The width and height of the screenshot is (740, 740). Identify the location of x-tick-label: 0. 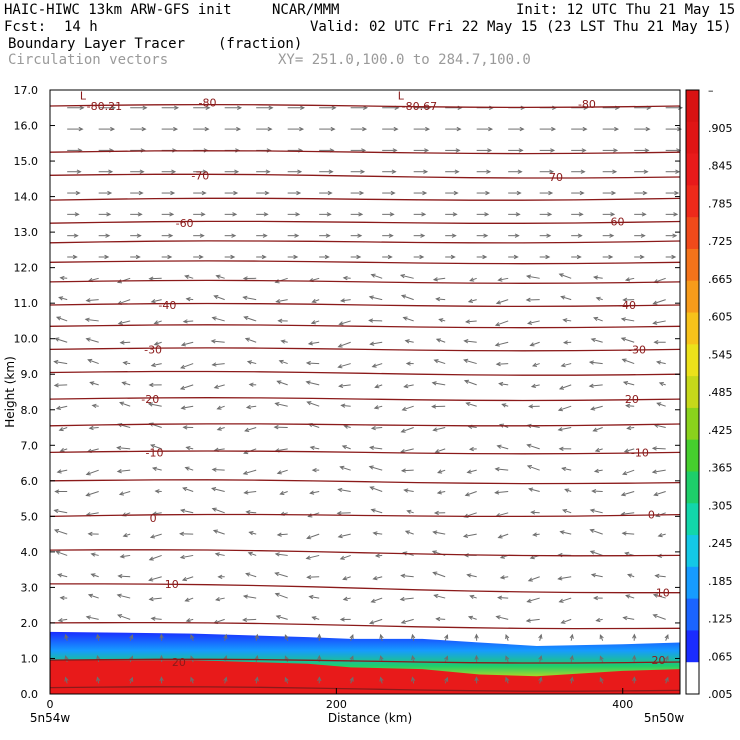
(50, 704).